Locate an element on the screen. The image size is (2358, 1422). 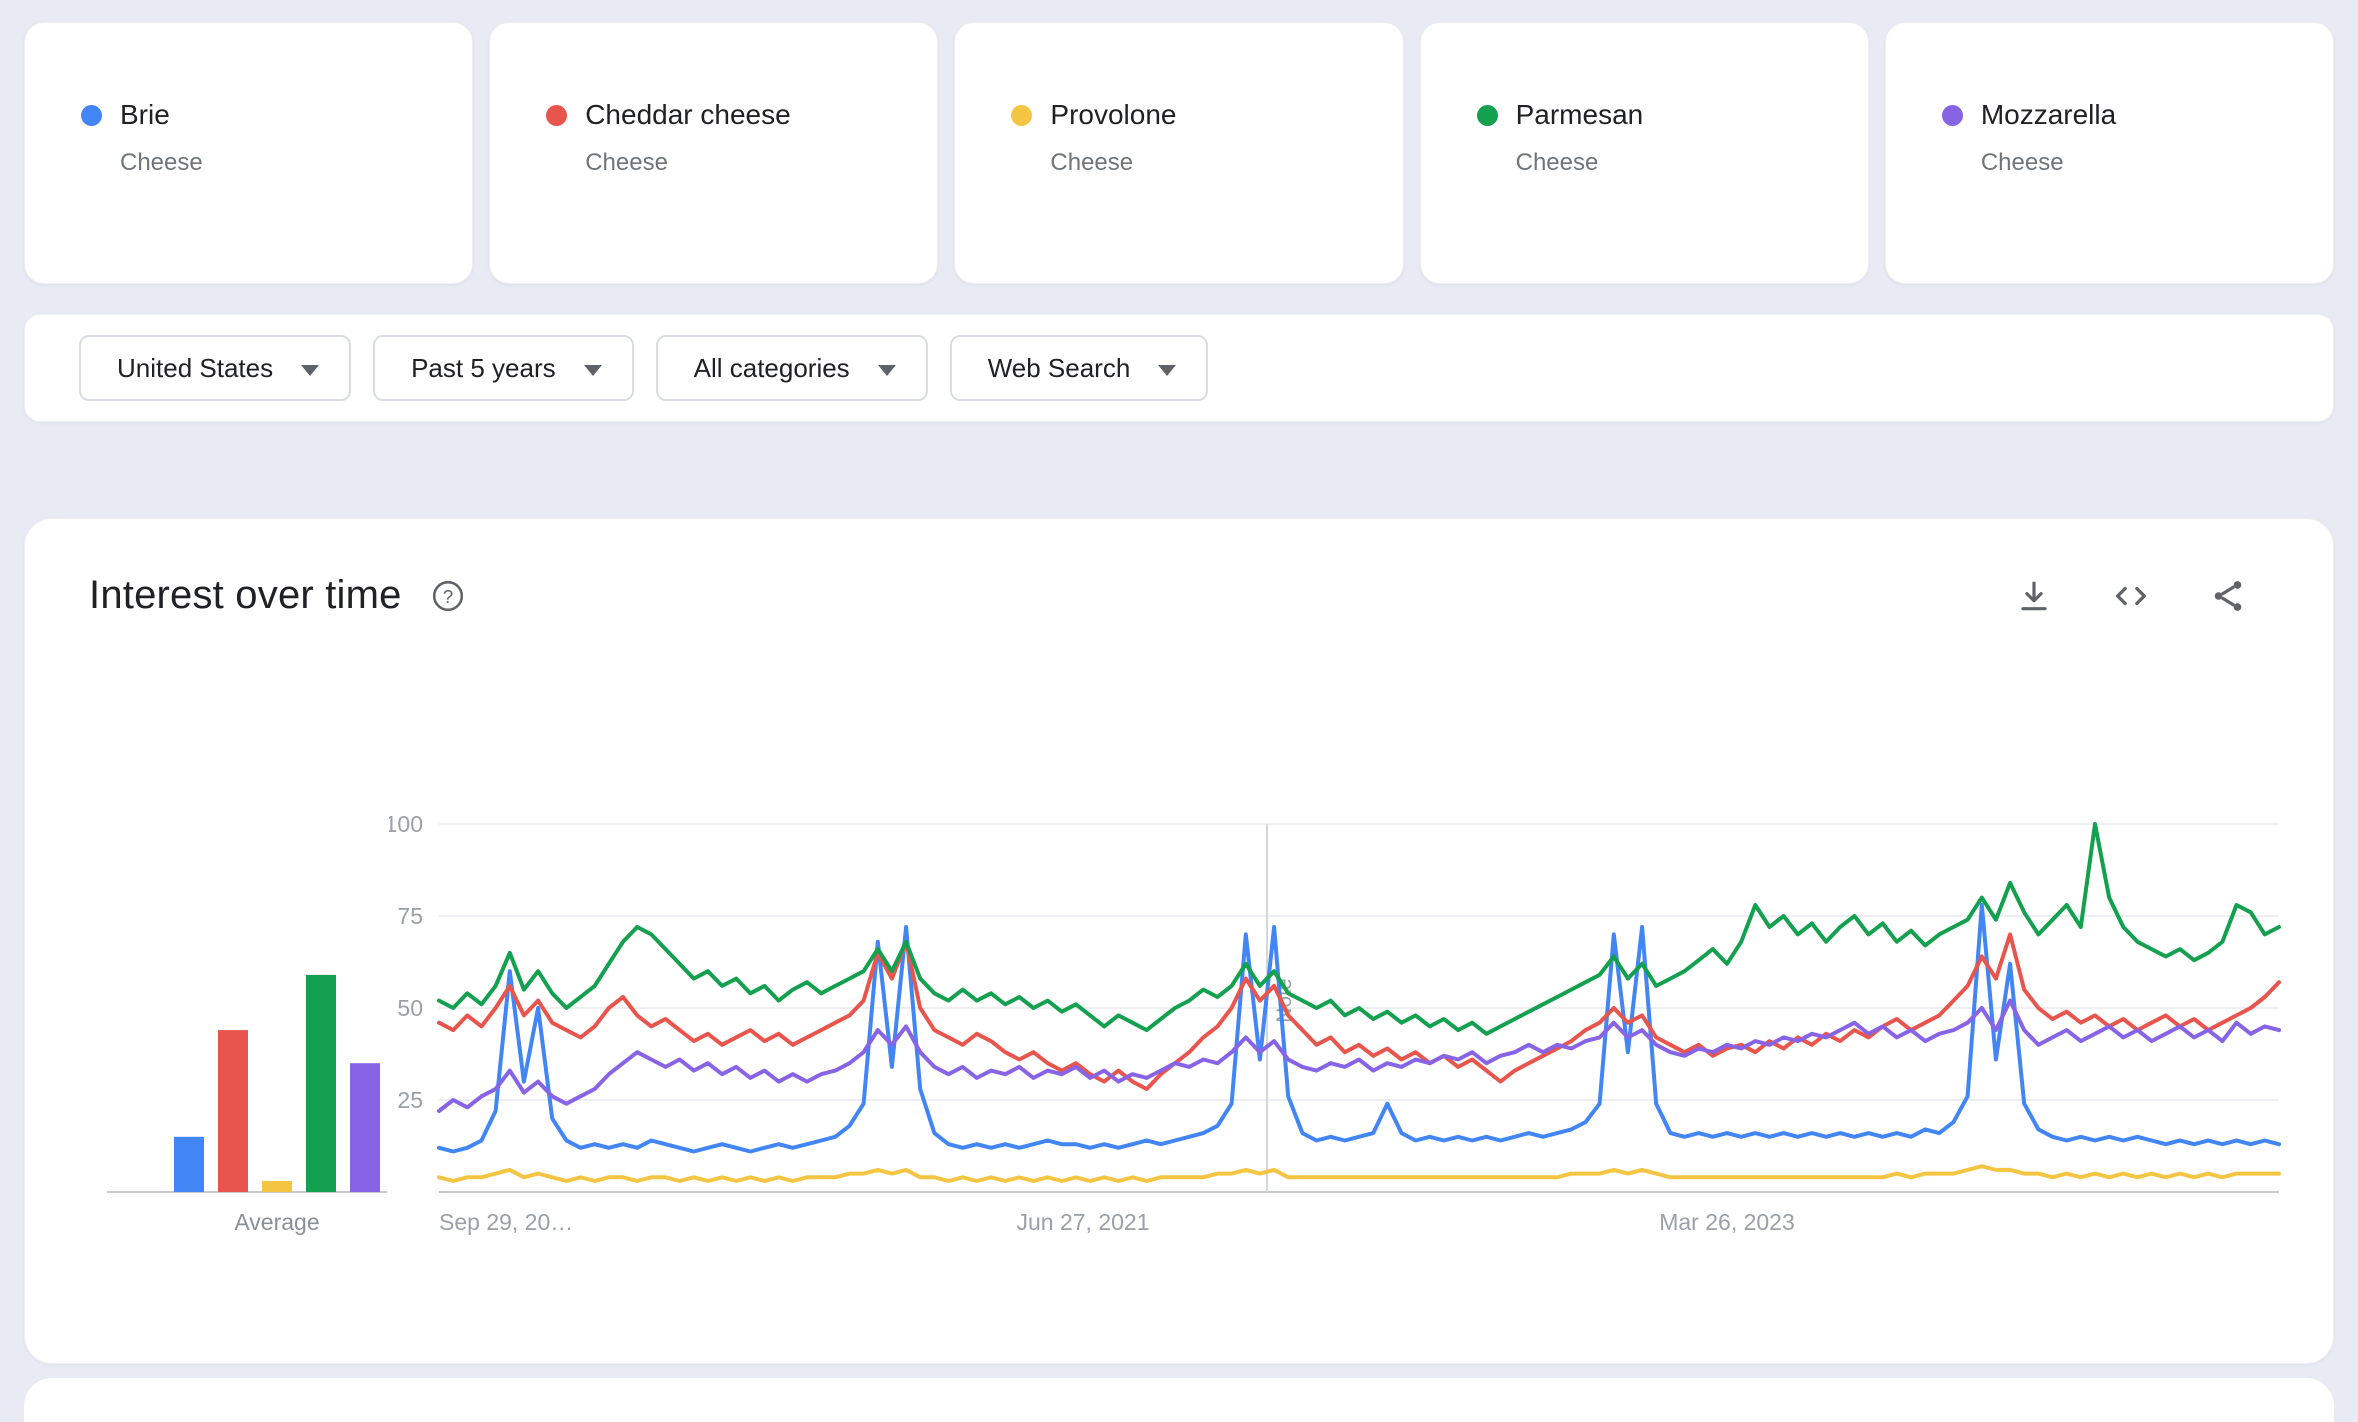
average-bar-chart: Average is located at coordinates (247, 1104).